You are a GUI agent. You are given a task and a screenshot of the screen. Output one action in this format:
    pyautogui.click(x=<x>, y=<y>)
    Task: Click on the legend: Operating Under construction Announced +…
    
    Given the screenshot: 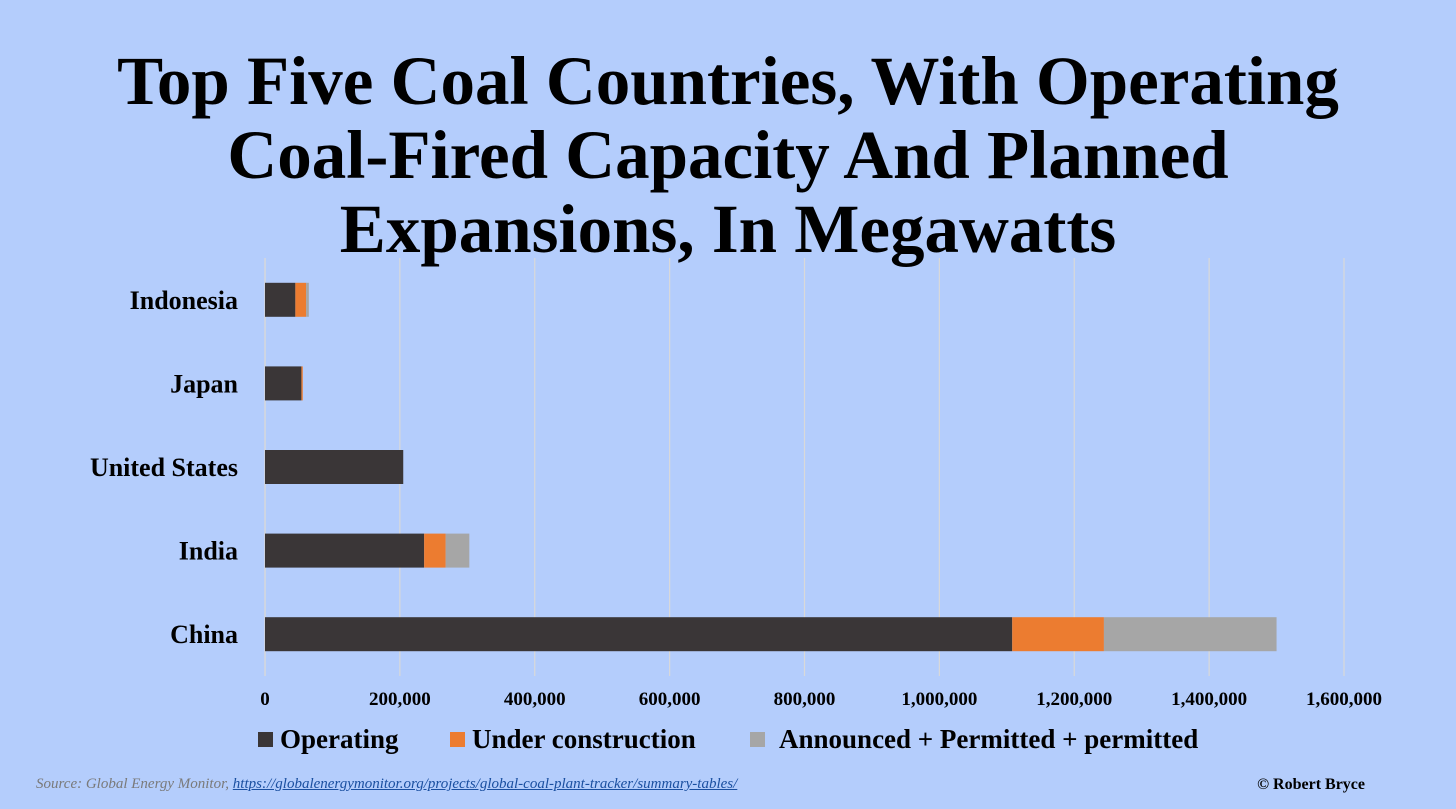 What is the action you would take?
    pyautogui.click(x=728, y=742)
    